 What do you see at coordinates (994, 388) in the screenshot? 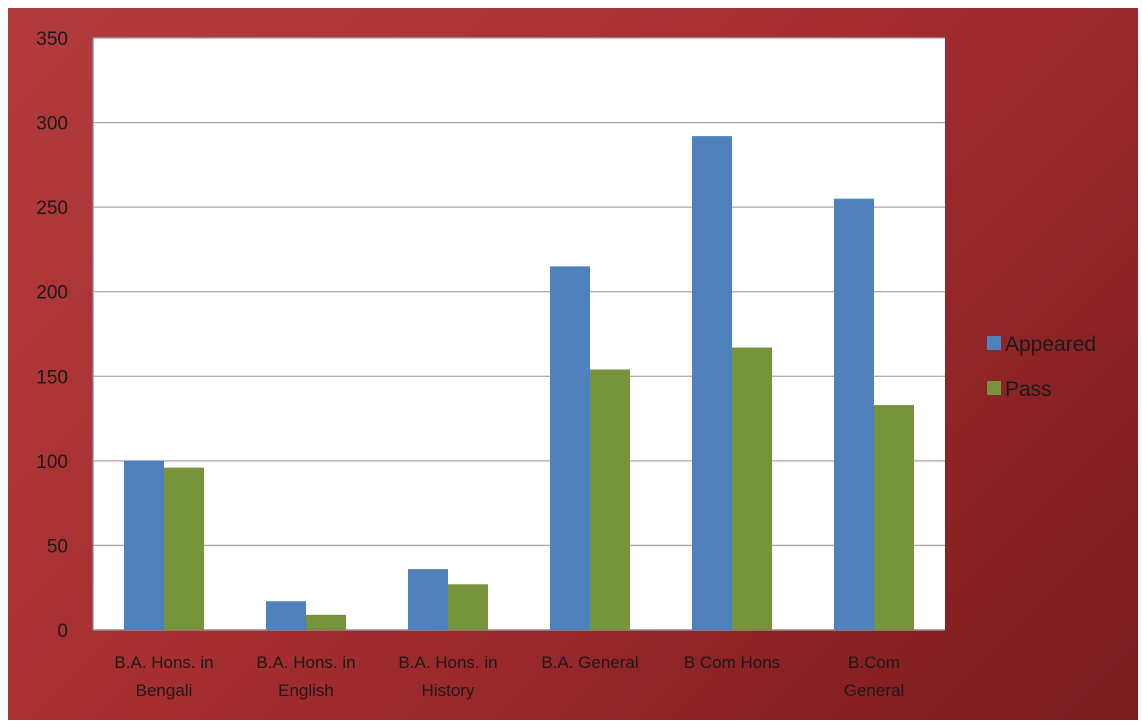
I see `legend-swatch-pass` at bounding box center [994, 388].